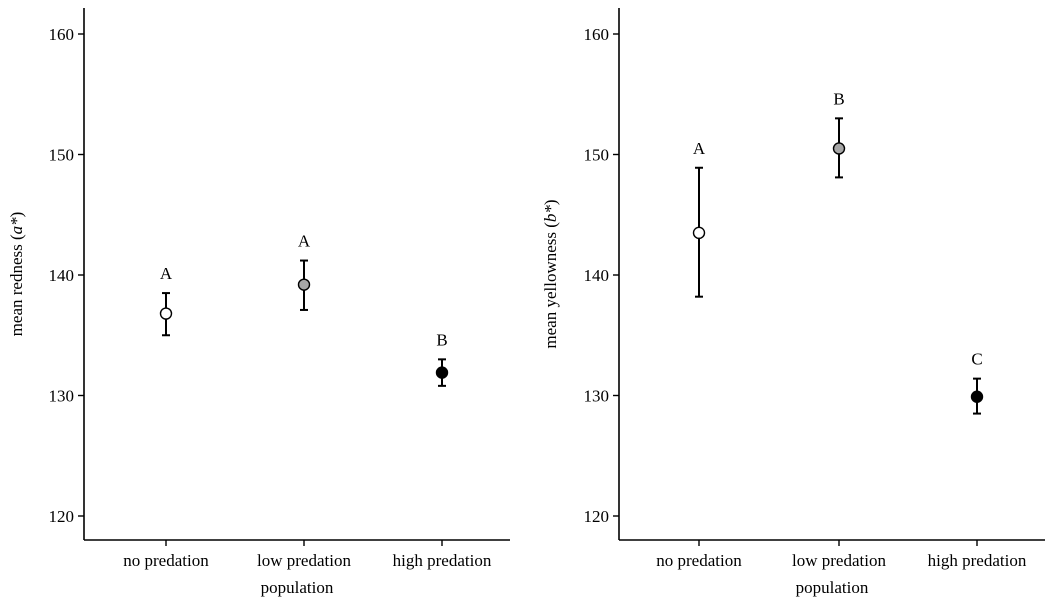 This screenshot has width=1058, height=599. Describe the element at coordinates (976, 359) in the screenshot. I see `significance-letter: C` at that location.